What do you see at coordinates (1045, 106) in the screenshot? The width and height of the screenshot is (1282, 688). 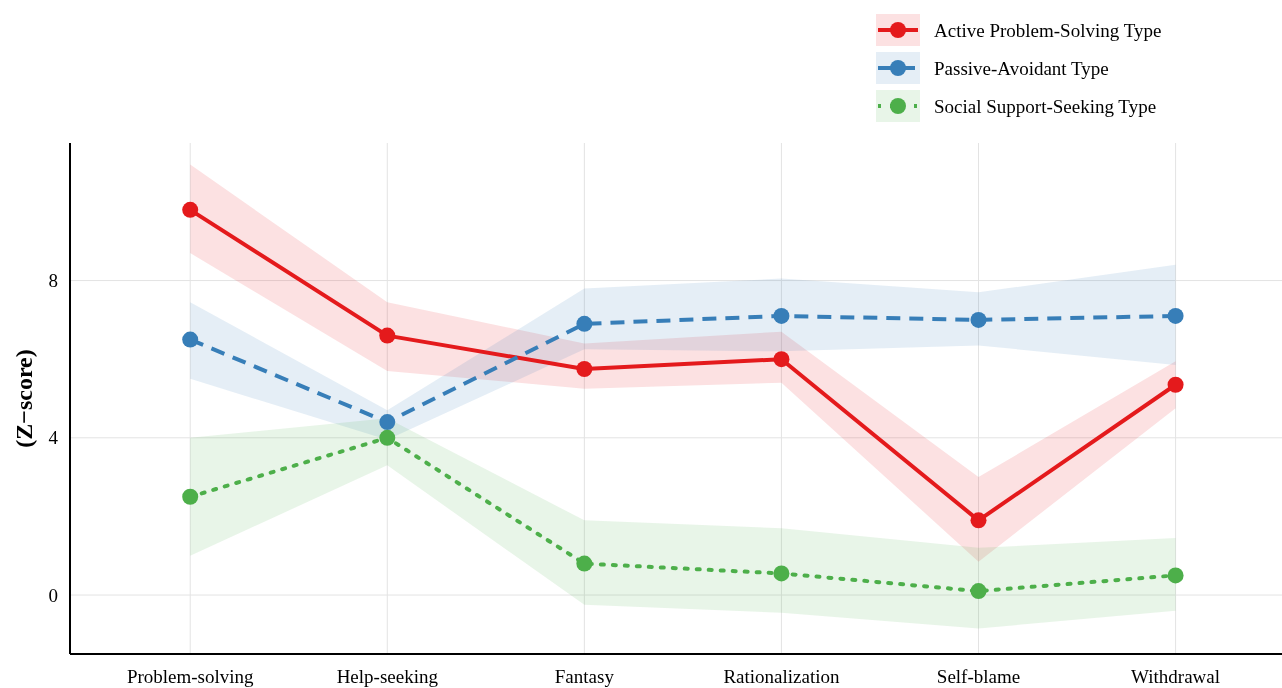 I see `legend-label: Social Support-Seeking Type` at bounding box center [1045, 106].